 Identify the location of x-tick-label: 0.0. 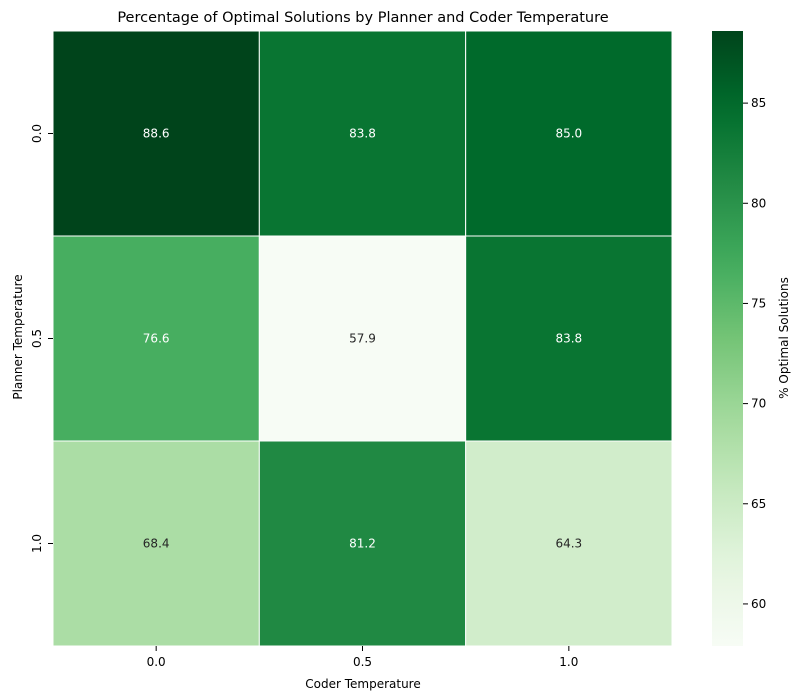
(156, 662).